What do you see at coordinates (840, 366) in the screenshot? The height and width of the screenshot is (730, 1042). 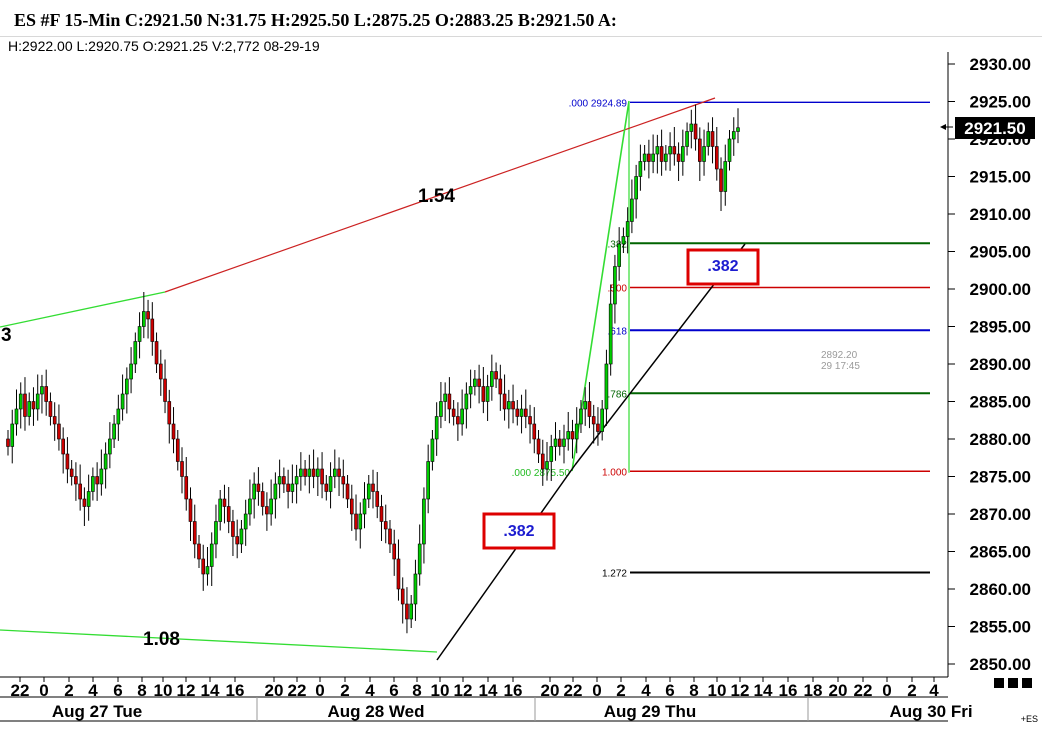 I see `cursor-time-readout: 29 17:45` at bounding box center [840, 366].